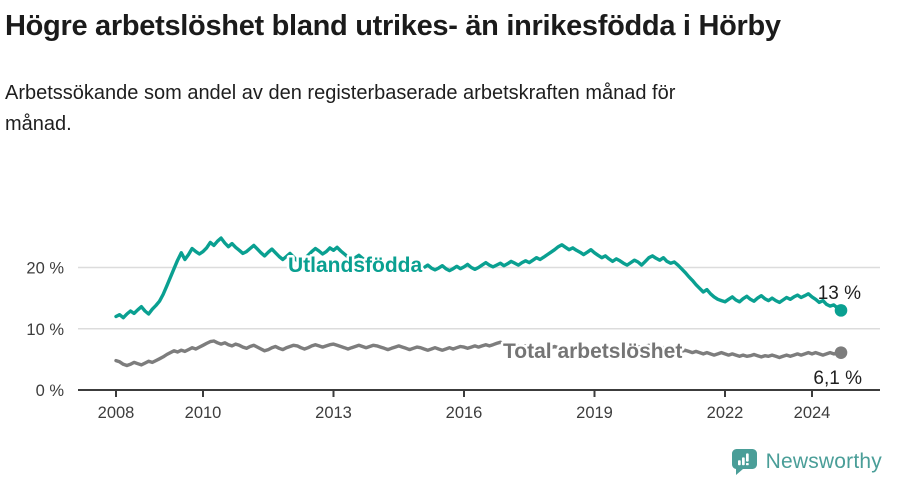 This screenshot has height=482, width=900. I want to click on newsworthy-logo-icon, so click(744, 462).